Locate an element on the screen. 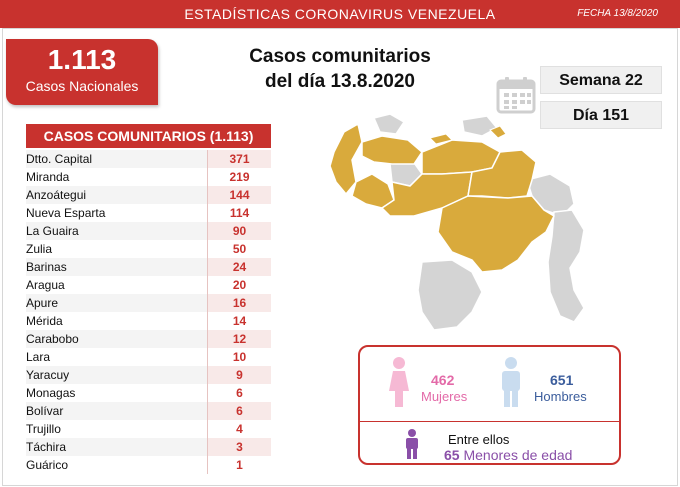 This screenshot has width=680, height=487. map-region-nueva-esparta is located at coordinates (498, 132).